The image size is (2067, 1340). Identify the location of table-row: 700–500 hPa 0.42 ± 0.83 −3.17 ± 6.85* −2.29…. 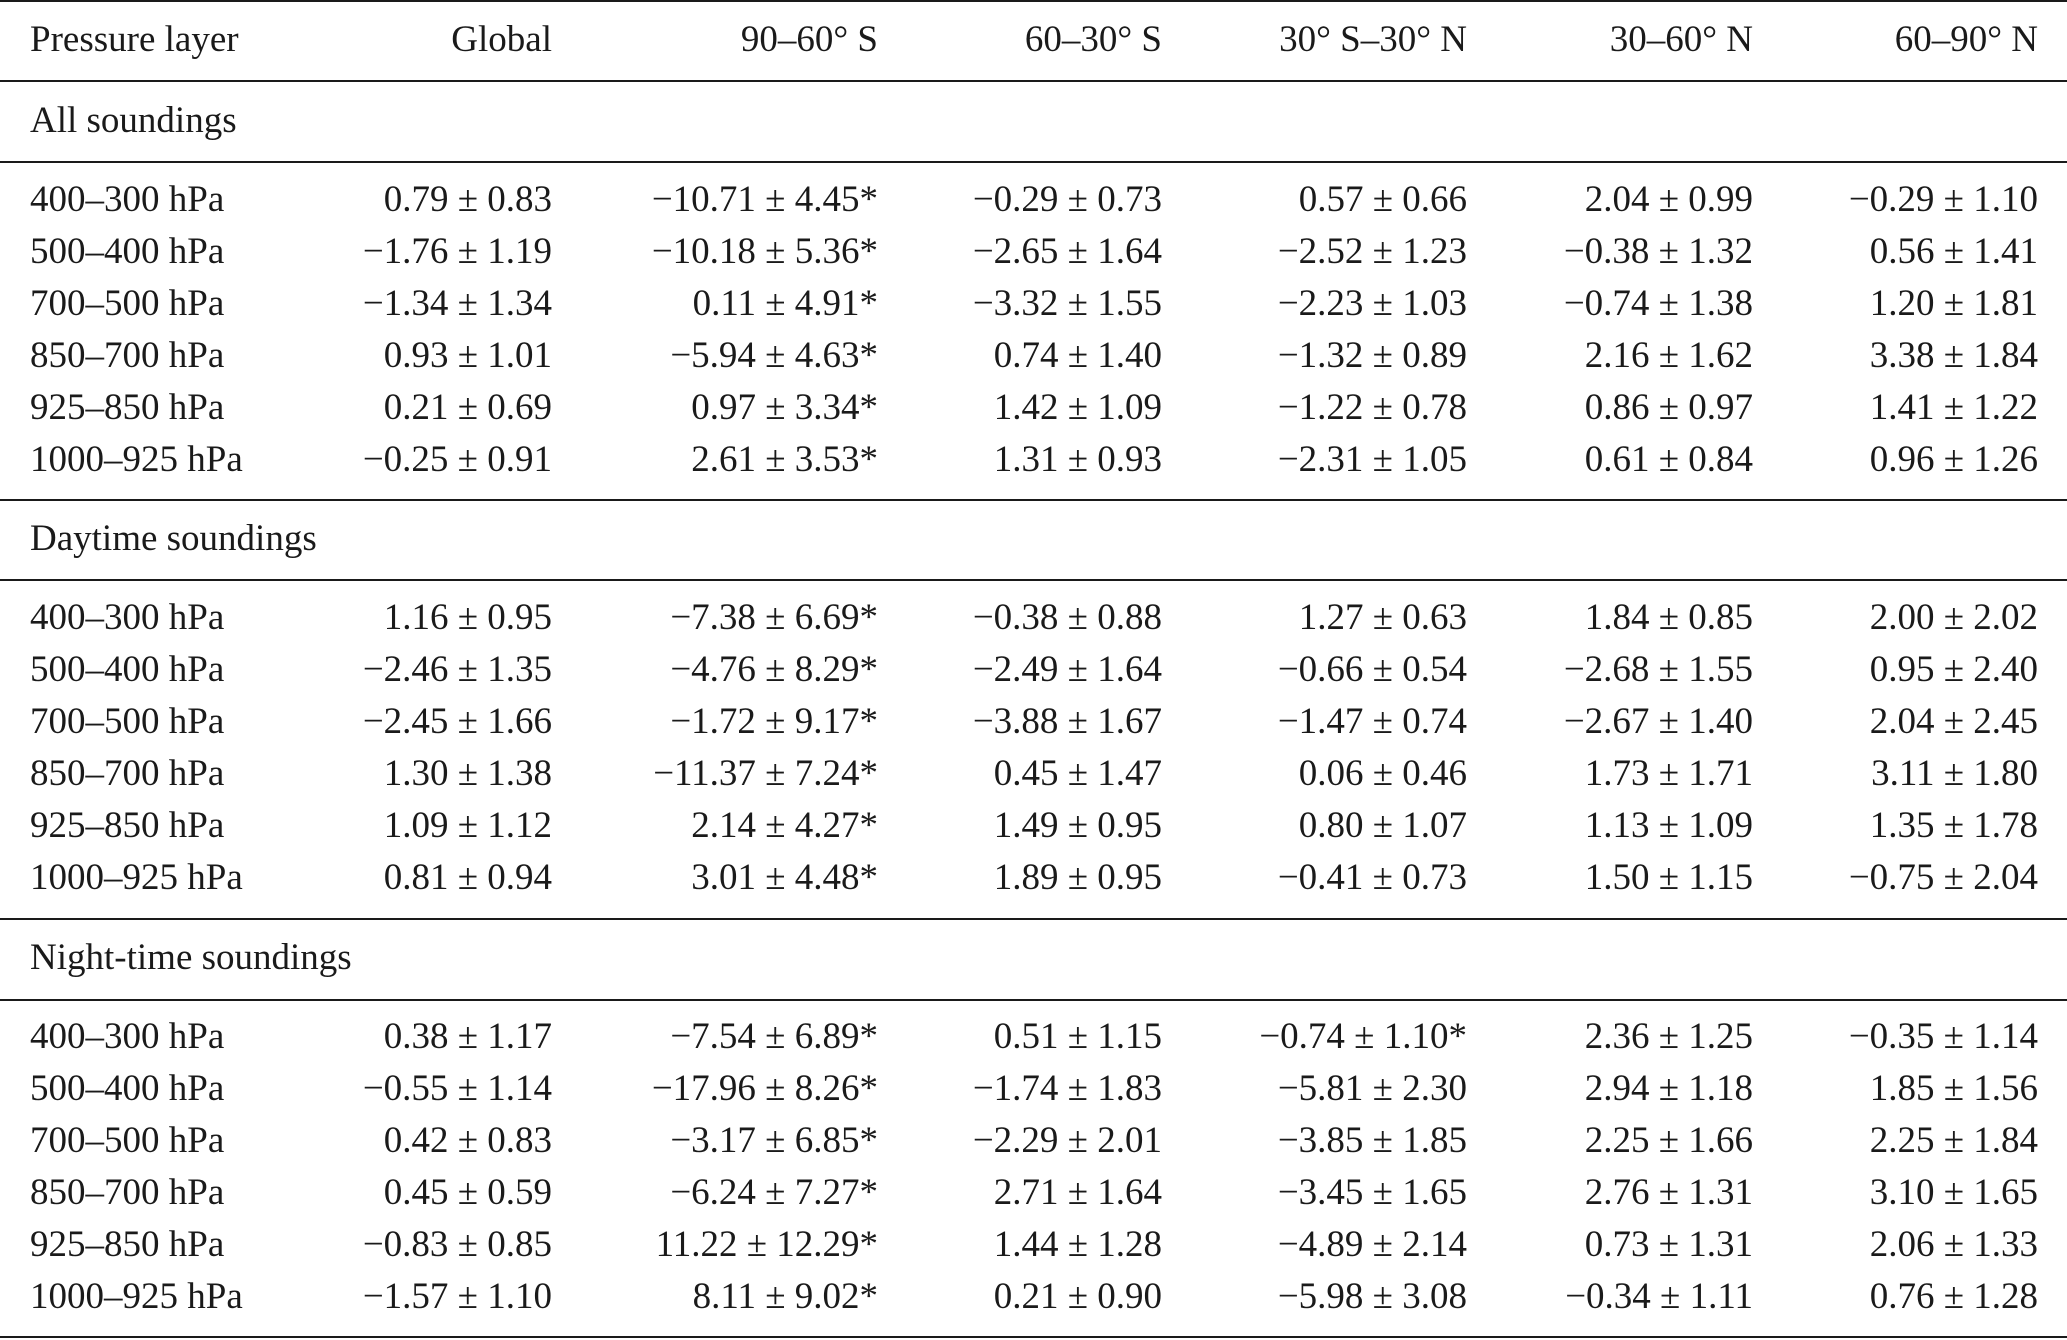
(1033, 1141).